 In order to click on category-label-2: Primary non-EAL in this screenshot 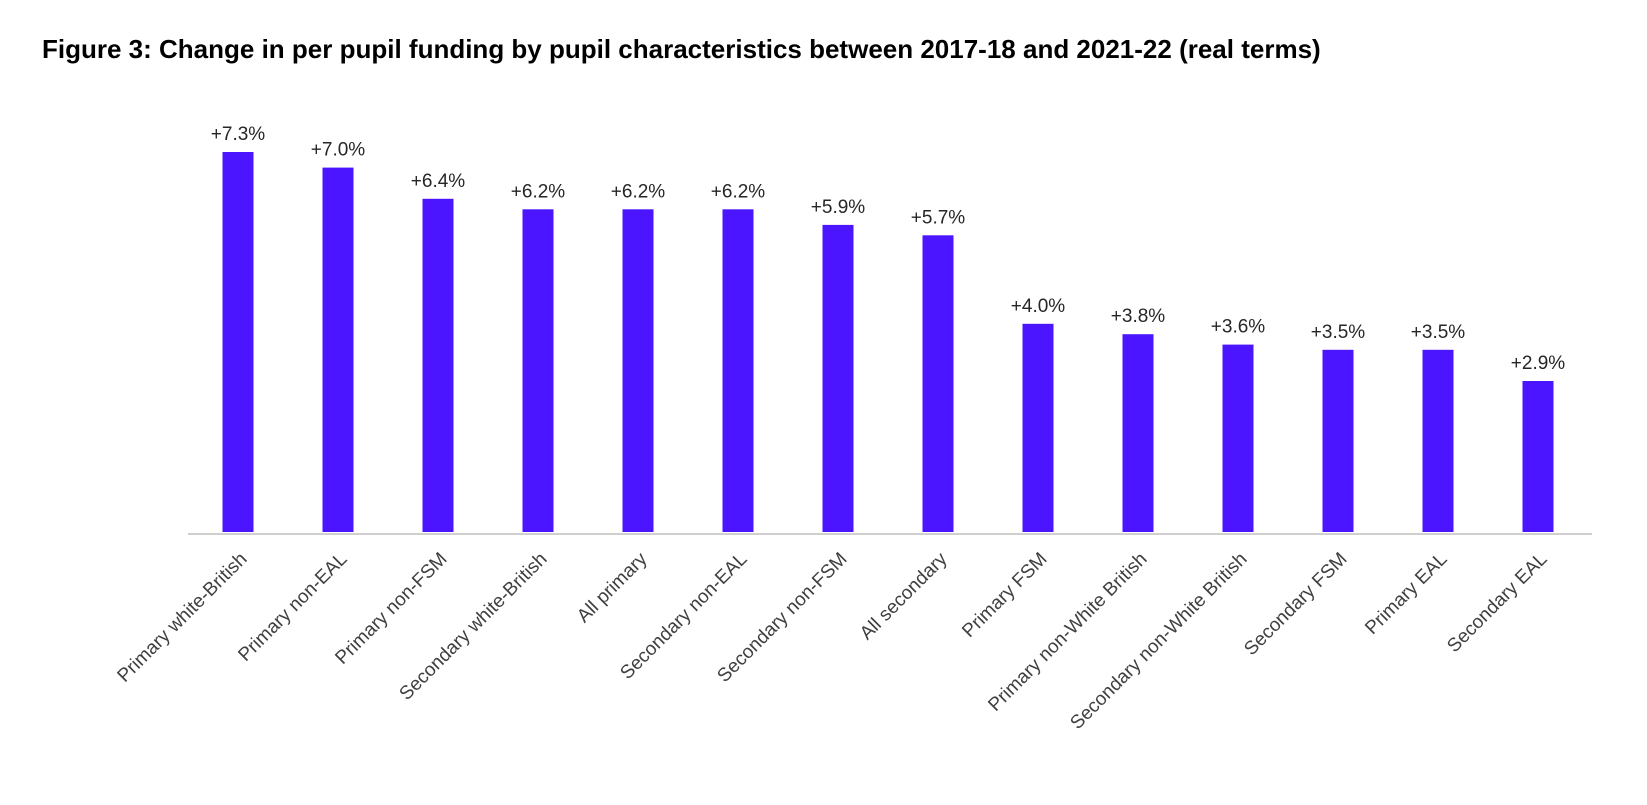, I will do `click(292, 607)`.